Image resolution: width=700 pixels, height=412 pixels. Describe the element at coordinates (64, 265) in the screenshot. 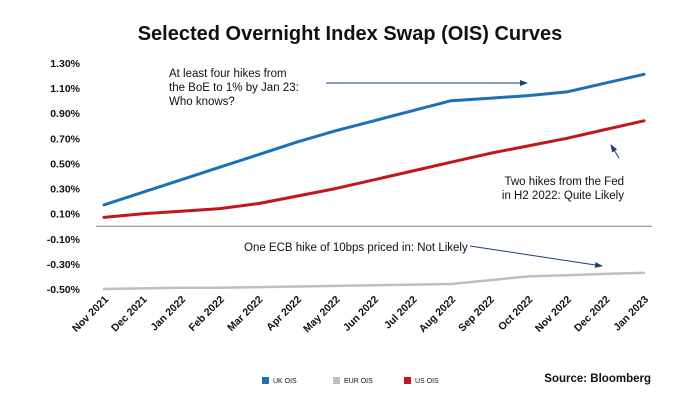

I see `y-tick-label: -0.30%` at that location.